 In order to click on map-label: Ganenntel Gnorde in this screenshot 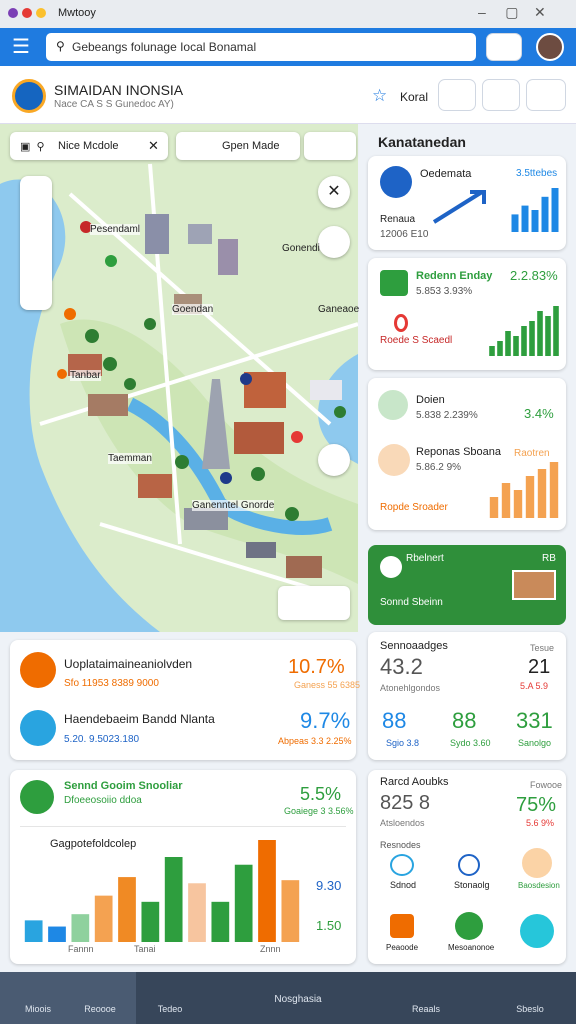, I will do `click(233, 505)`.